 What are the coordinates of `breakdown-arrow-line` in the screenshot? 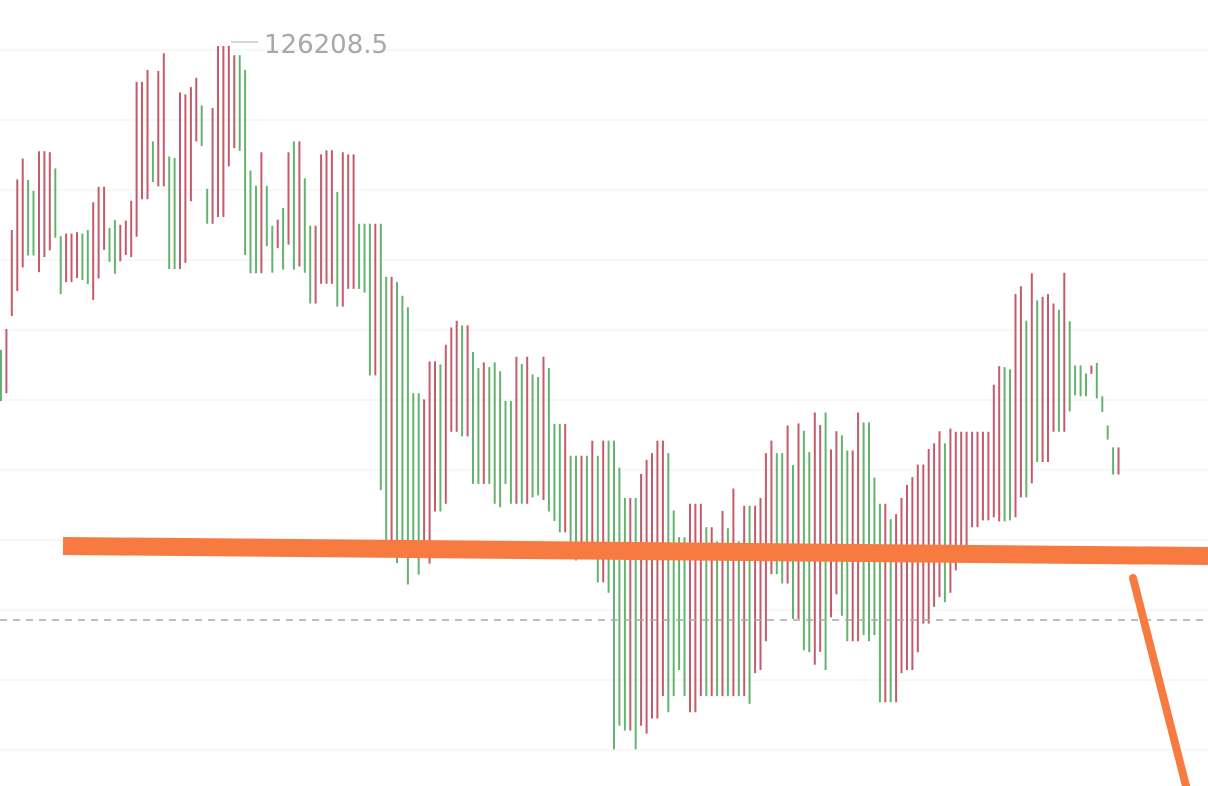 It's located at (1159, 680).